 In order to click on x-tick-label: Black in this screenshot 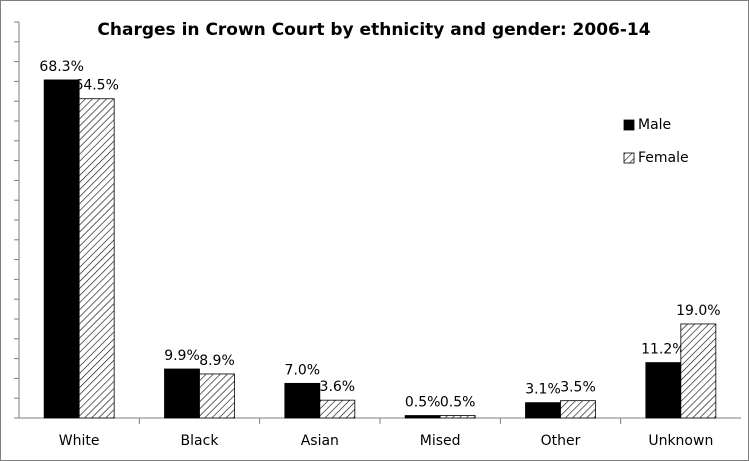, I will do `click(200, 441)`.